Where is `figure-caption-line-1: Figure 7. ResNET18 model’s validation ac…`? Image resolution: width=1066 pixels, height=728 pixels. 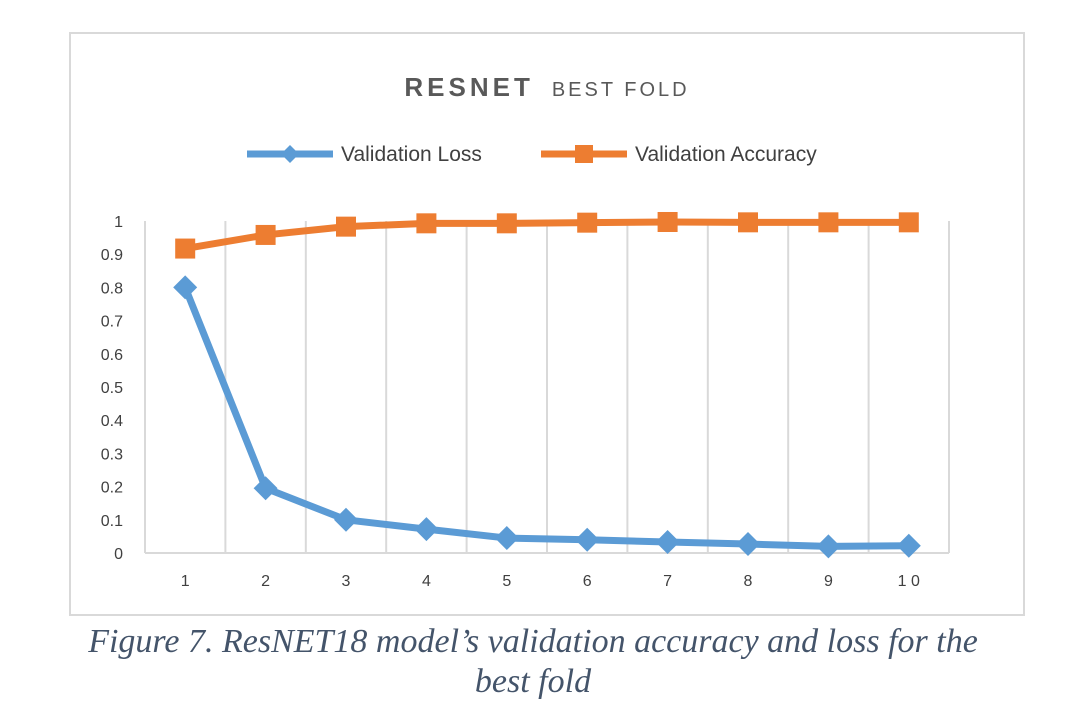 figure-caption-line-1: Figure 7. ResNET18 model’s validation ac… is located at coordinates (533, 641).